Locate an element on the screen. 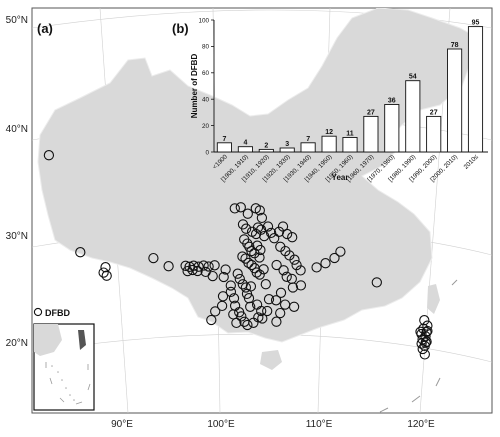 This screenshot has width=500, height=437. bar-value-label: 4 is located at coordinates (245, 143).